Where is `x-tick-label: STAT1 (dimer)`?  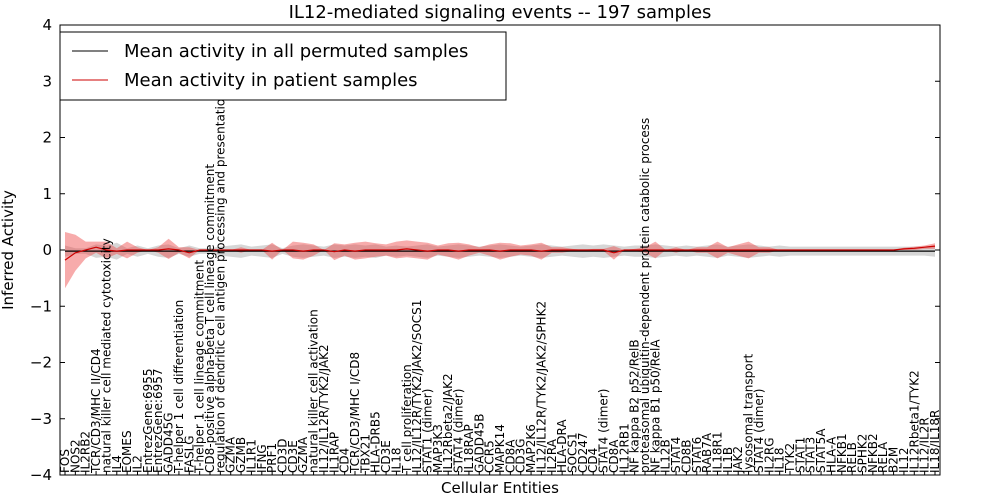 x-tick-label: STAT1 (dimer) is located at coordinates (428, 431).